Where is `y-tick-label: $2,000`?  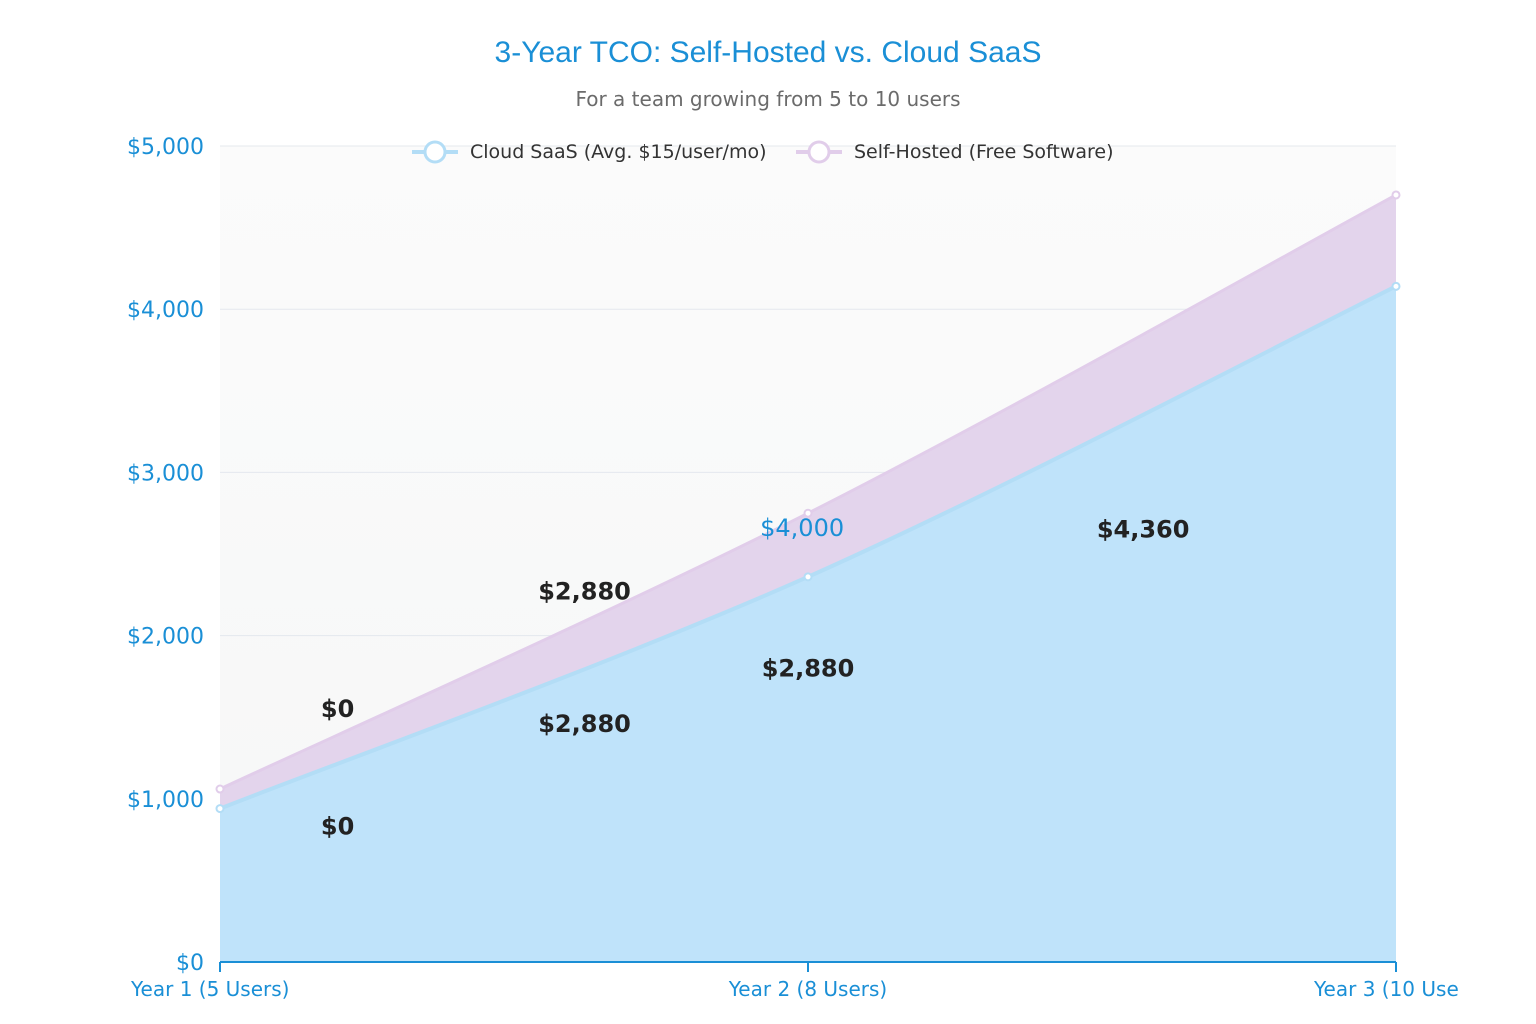
y-tick-label: $2,000 is located at coordinates (165, 637).